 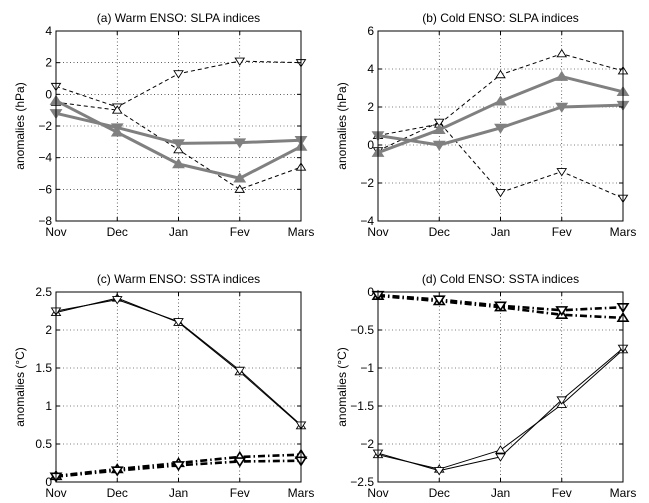 What do you see at coordinates (178, 18) in the screenshot?
I see `chart-title: (a) Warm ENSO: SLPA indices` at bounding box center [178, 18].